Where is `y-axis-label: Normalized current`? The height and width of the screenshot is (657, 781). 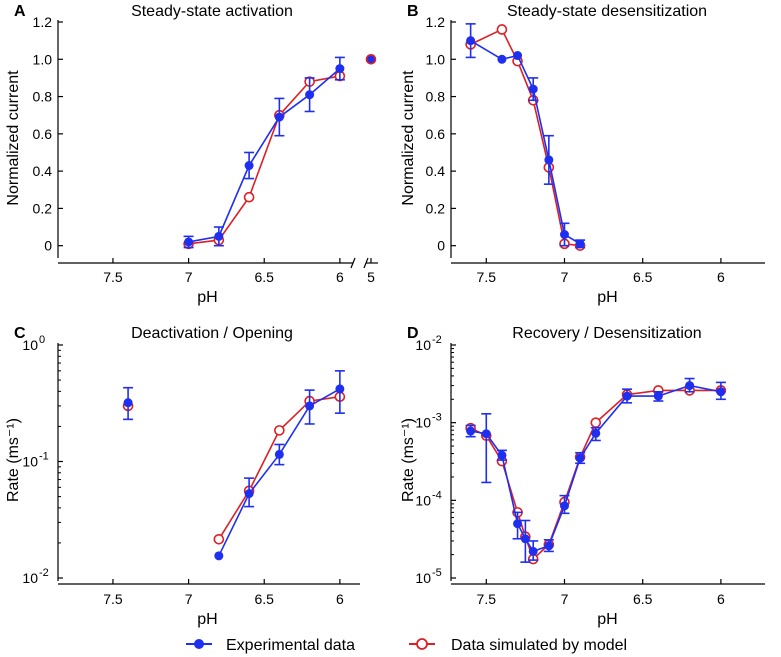
y-axis-label: Normalized current is located at coordinates (13, 138).